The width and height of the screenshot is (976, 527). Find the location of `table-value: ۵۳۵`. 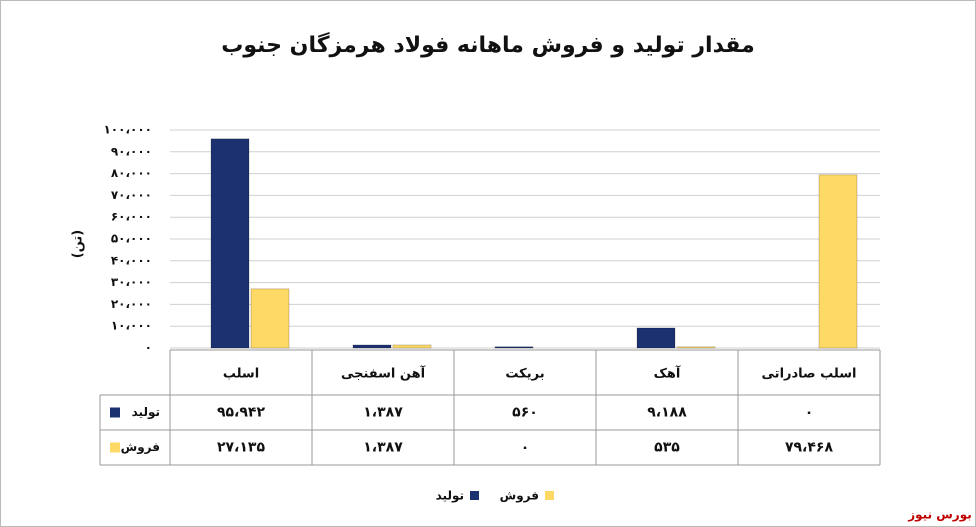

table-value: ۵۳۵ is located at coordinates (667, 448).